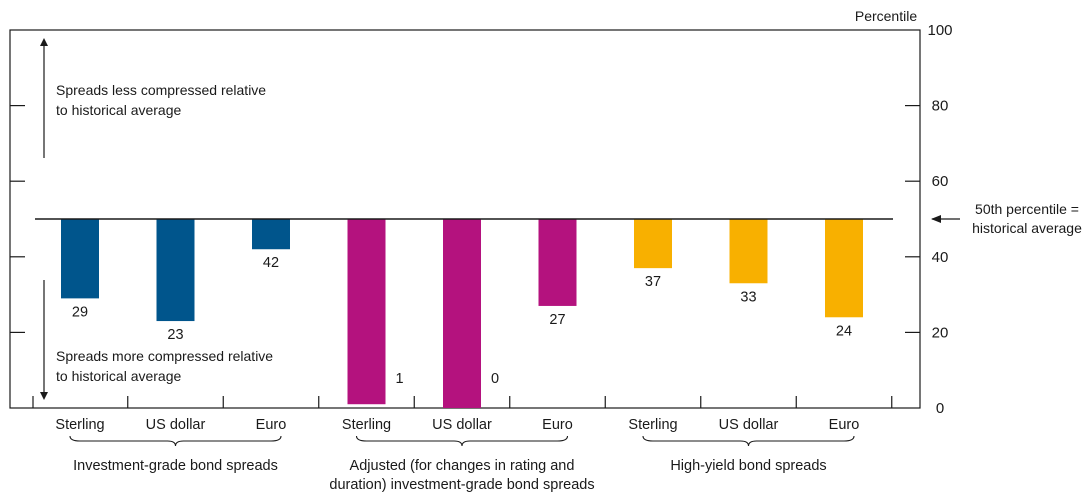  Describe the element at coordinates (119, 110) in the screenshot. I see `upper-annotation-line-2: to historical average` at that location.